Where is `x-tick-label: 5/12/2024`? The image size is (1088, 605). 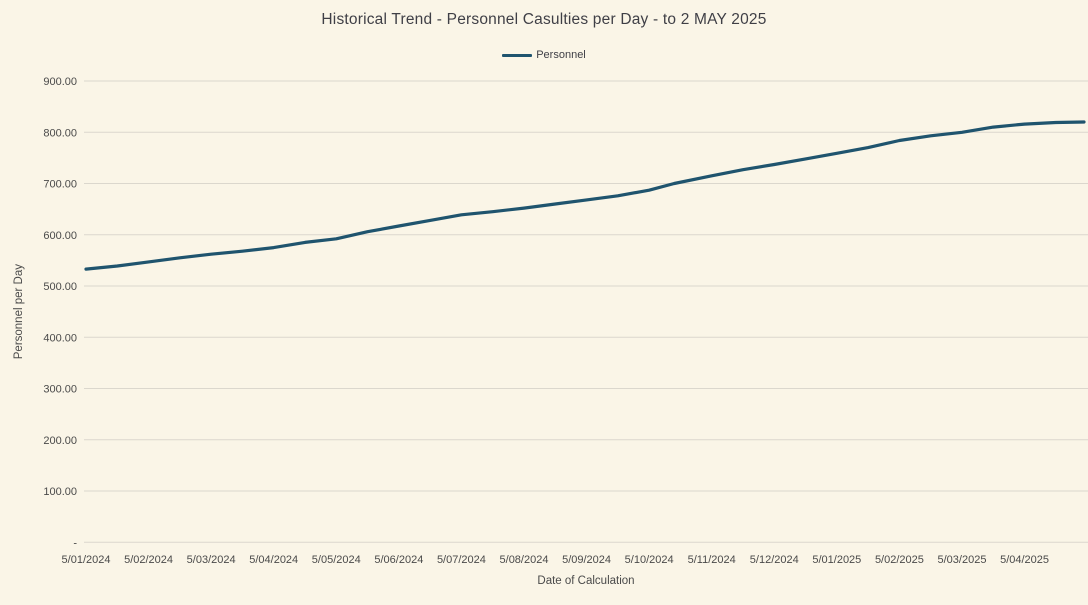 x-tick-label: 5/12/2024 is located at coordinates (774, 560).